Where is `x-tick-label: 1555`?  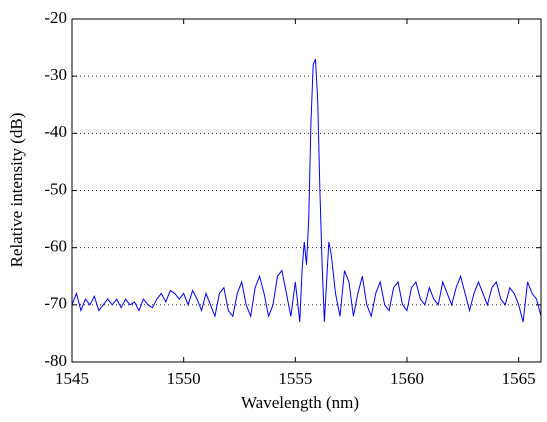
x-tick-label: 1555 is located at coordinates (295, 378).